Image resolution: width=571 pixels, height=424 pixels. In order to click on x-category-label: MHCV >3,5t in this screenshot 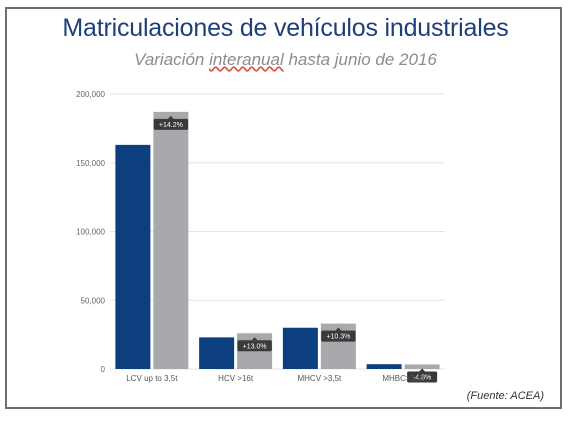, I will do `click(319, 378)`.